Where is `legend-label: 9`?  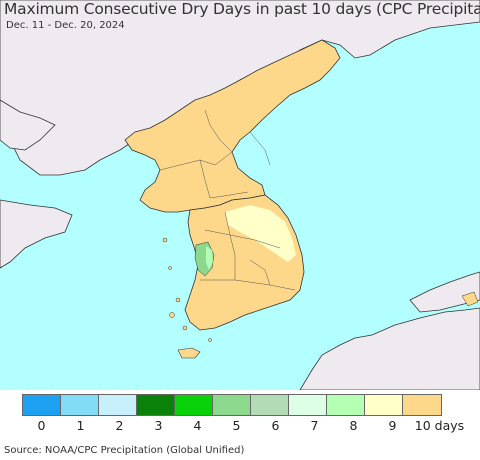
legend-label: 9 is located at coordinates (392, 425).